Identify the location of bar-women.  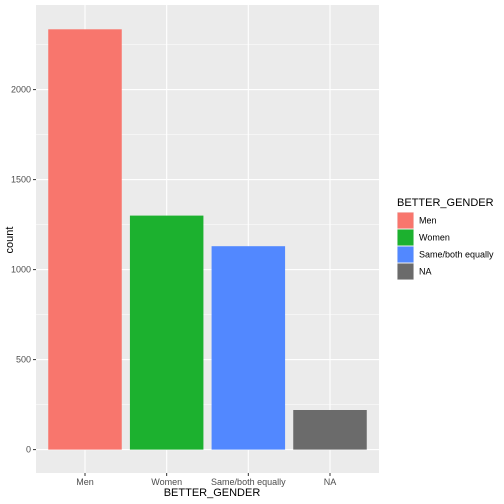
(166, 332).